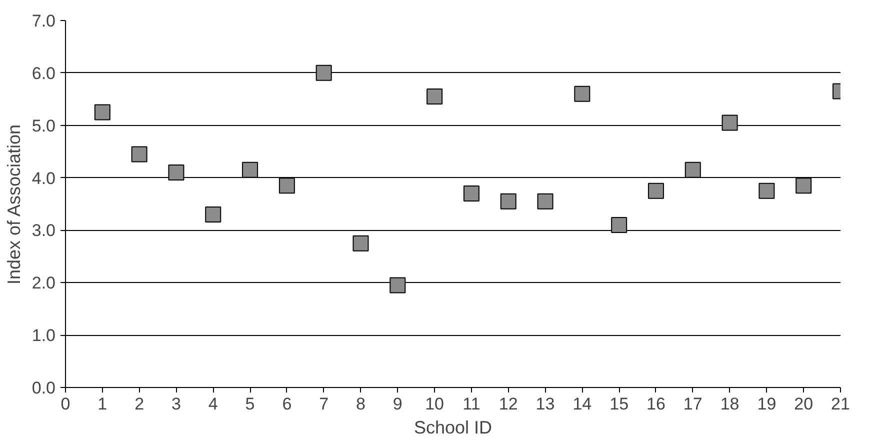  What do you see at coordinates (840, 404) in the screenshot?
I see `x-tick-label: 21` at bounding box center [840, 404].